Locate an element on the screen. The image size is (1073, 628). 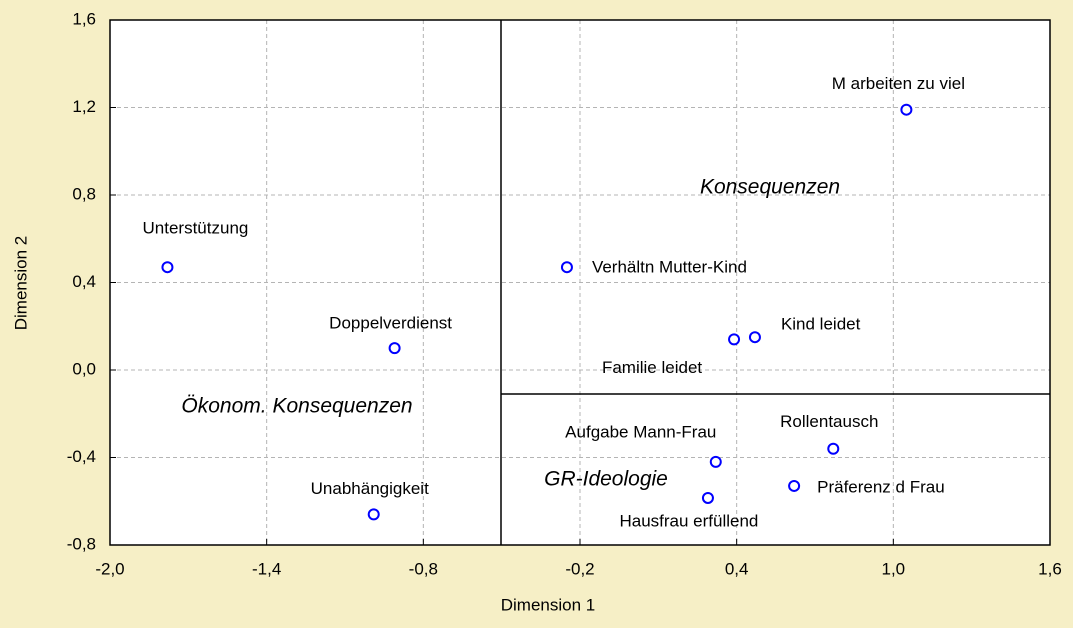
x-axis-title: Dimension 1 is located at coordinates (548, 604).